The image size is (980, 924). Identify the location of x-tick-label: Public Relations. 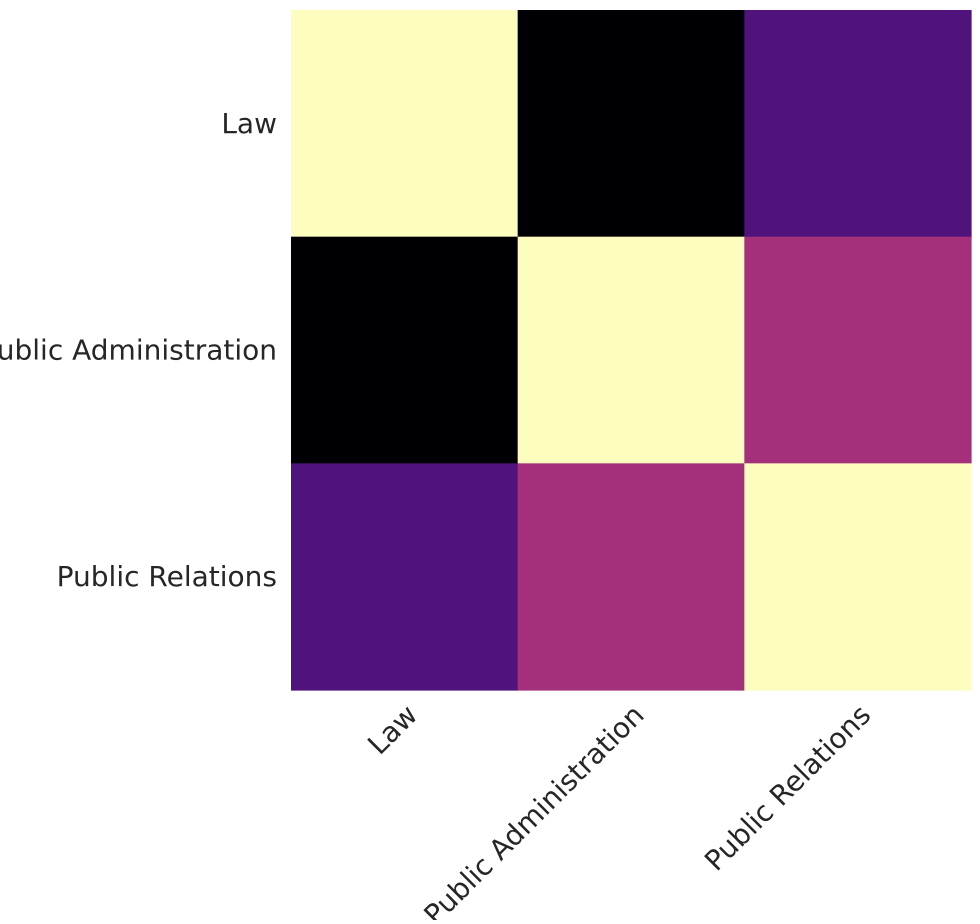
(787, 787).